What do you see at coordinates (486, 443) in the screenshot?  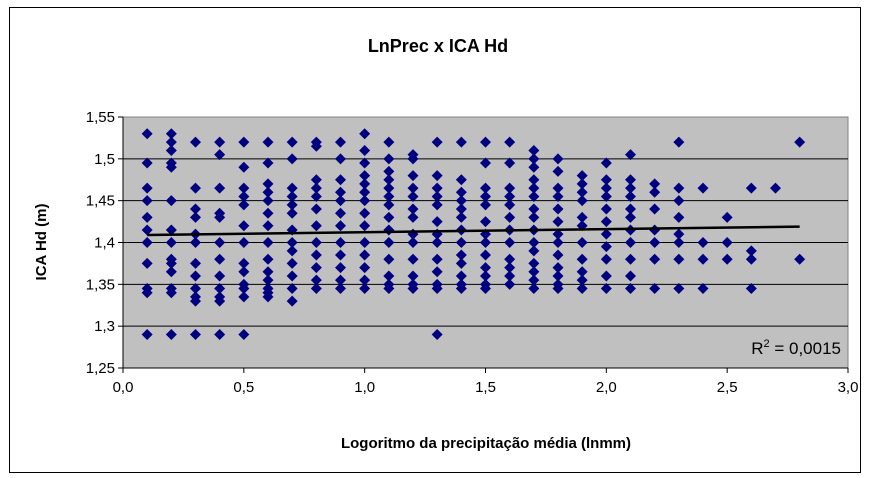 I see `x-axis-title: Logoritmo da precipitação média (lnmm)` at bounding box center [486, 443].